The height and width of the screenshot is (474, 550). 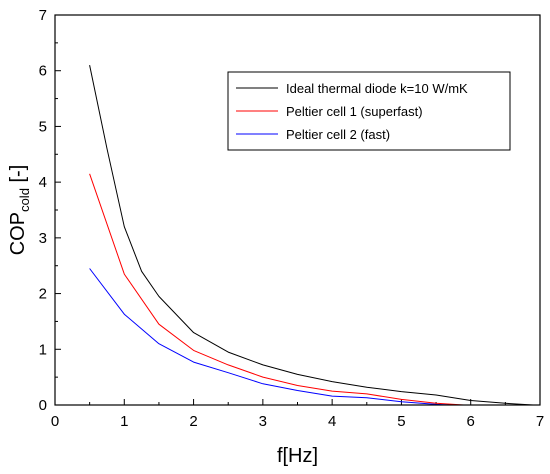 I want to click on y-axis-ticks: 0 1 2 3 4 5 6 7, so click(x=50, y=210).